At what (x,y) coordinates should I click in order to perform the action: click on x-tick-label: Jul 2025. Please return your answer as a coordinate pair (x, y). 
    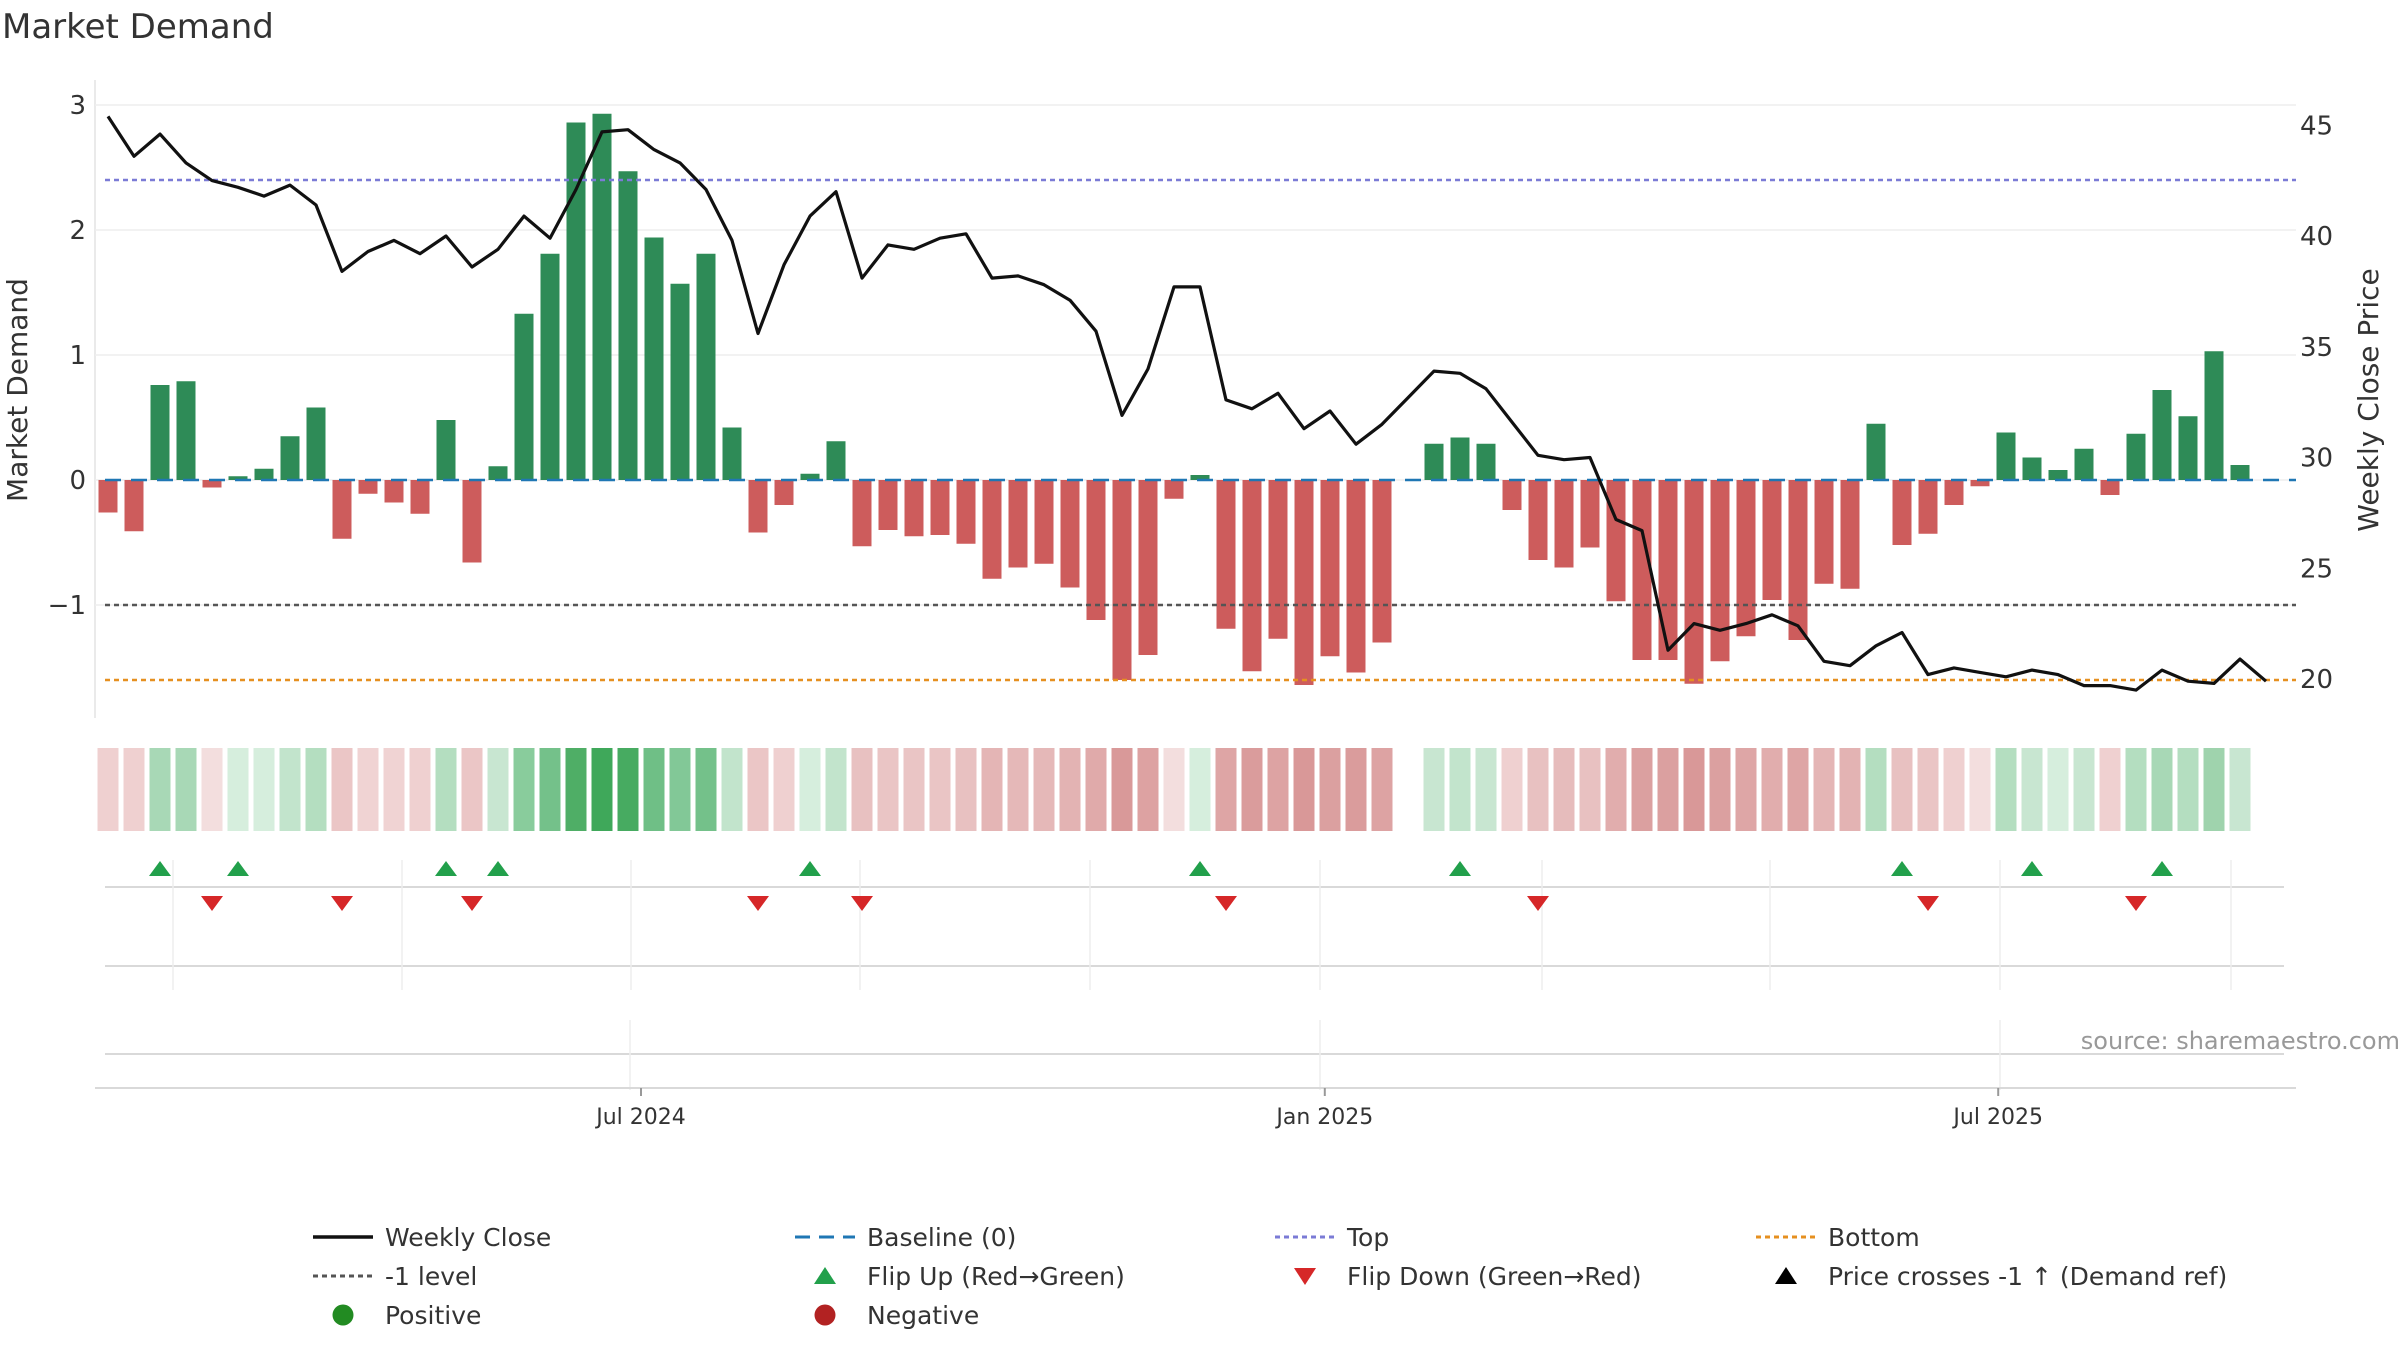
    Looking at the image, I should click on (1997, 1117).